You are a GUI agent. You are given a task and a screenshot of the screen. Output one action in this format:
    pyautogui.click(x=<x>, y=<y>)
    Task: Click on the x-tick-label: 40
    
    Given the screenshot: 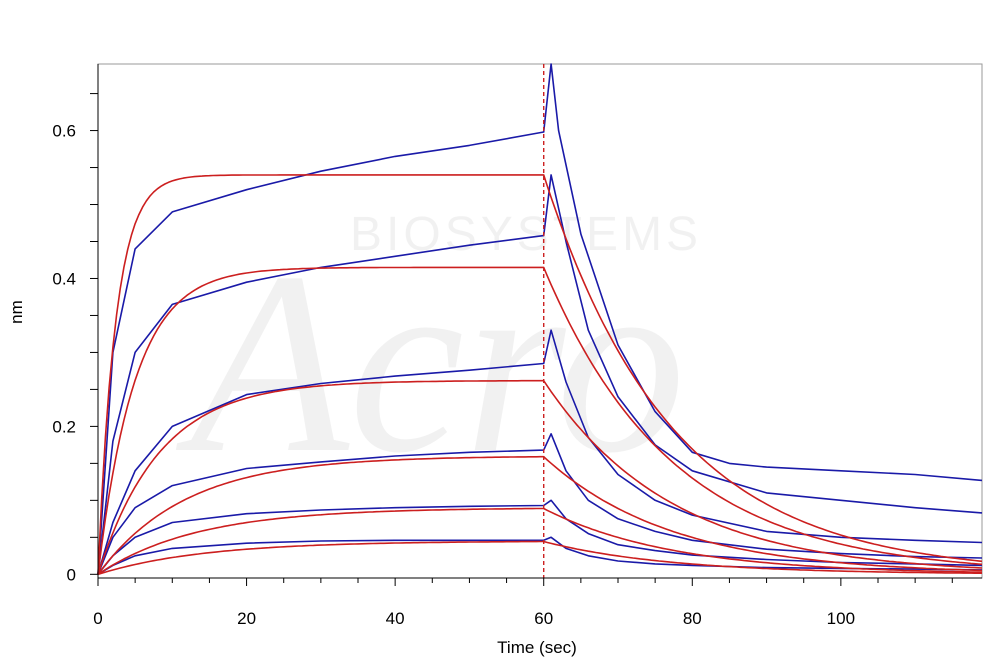 What is the action you would take?
    pyautogui.click(x=395, y=618)
    